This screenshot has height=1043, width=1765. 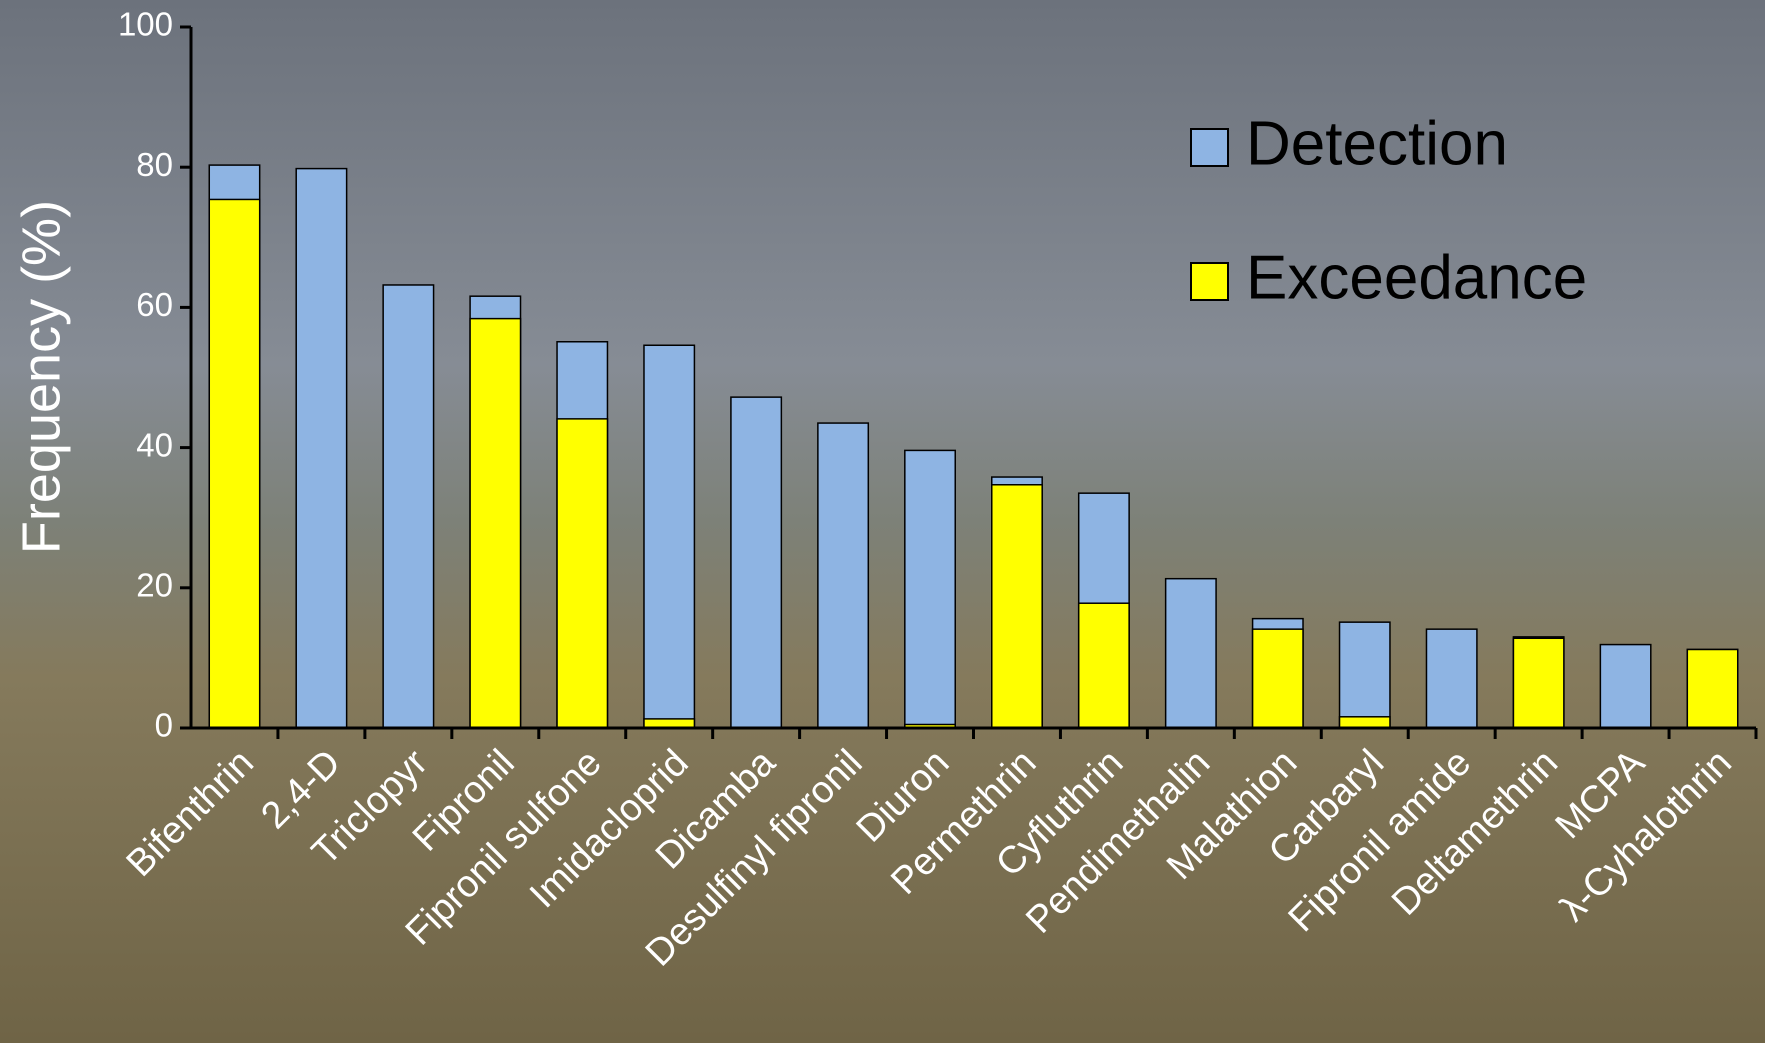 I want to click on y-tick-label: 20, so click(x=154, y=585).